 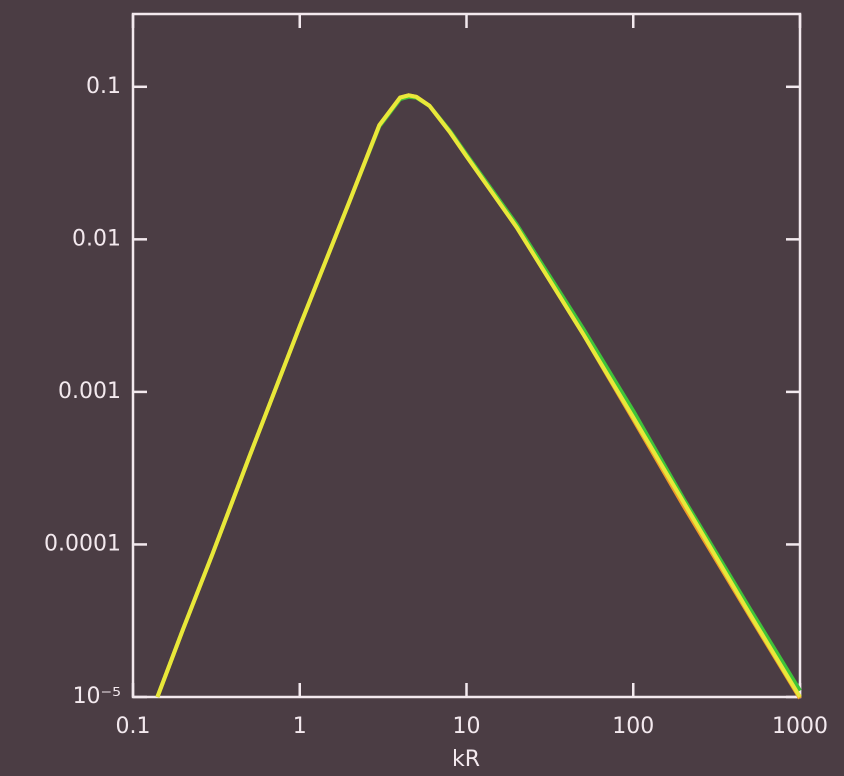 I want to click on x-tick-label: 10, so click(x=467, y=726).